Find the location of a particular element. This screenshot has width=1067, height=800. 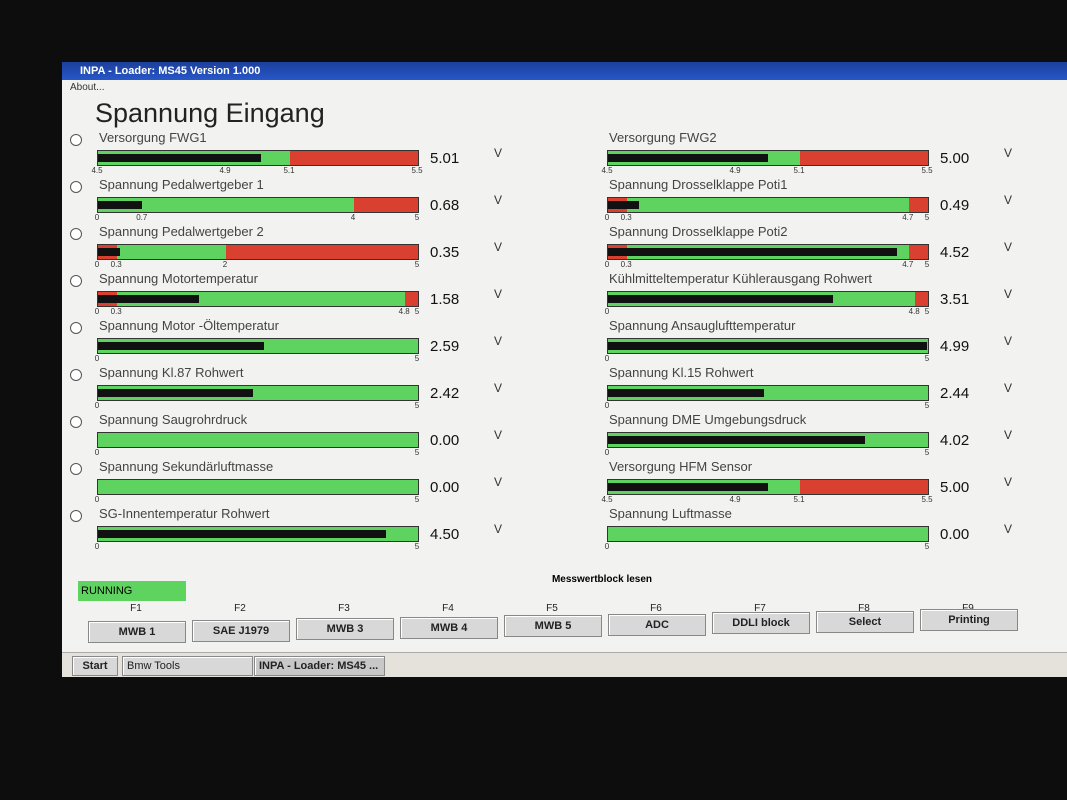

gauge-value: 3.51 is located at coordinates (955, 299).